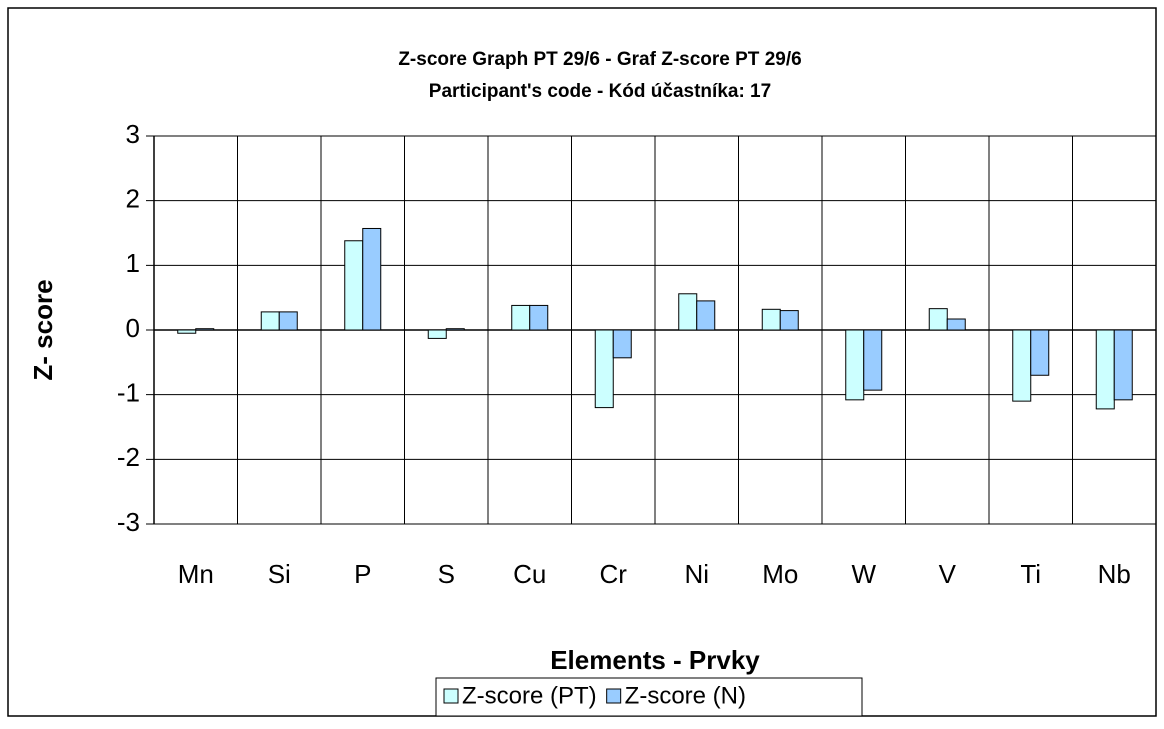  What do you see at coordinates (43, 329) in the screenshot?
I see `y-axis-title: Z- score` at bounding box center [43, 329].